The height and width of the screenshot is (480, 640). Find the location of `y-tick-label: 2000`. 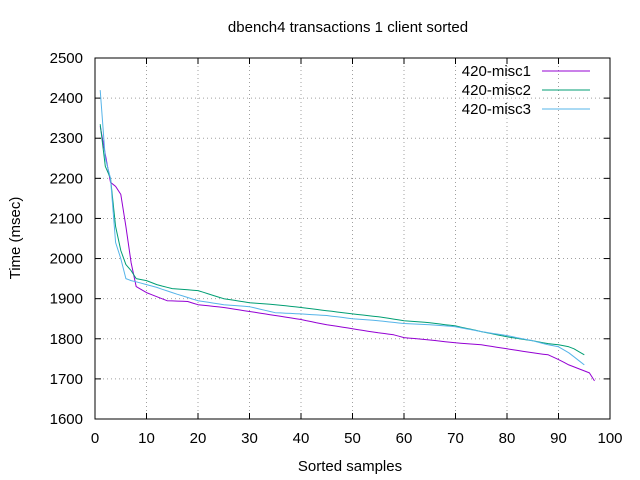

y-tick-label: 2000 is located at coordinates (66, 259).